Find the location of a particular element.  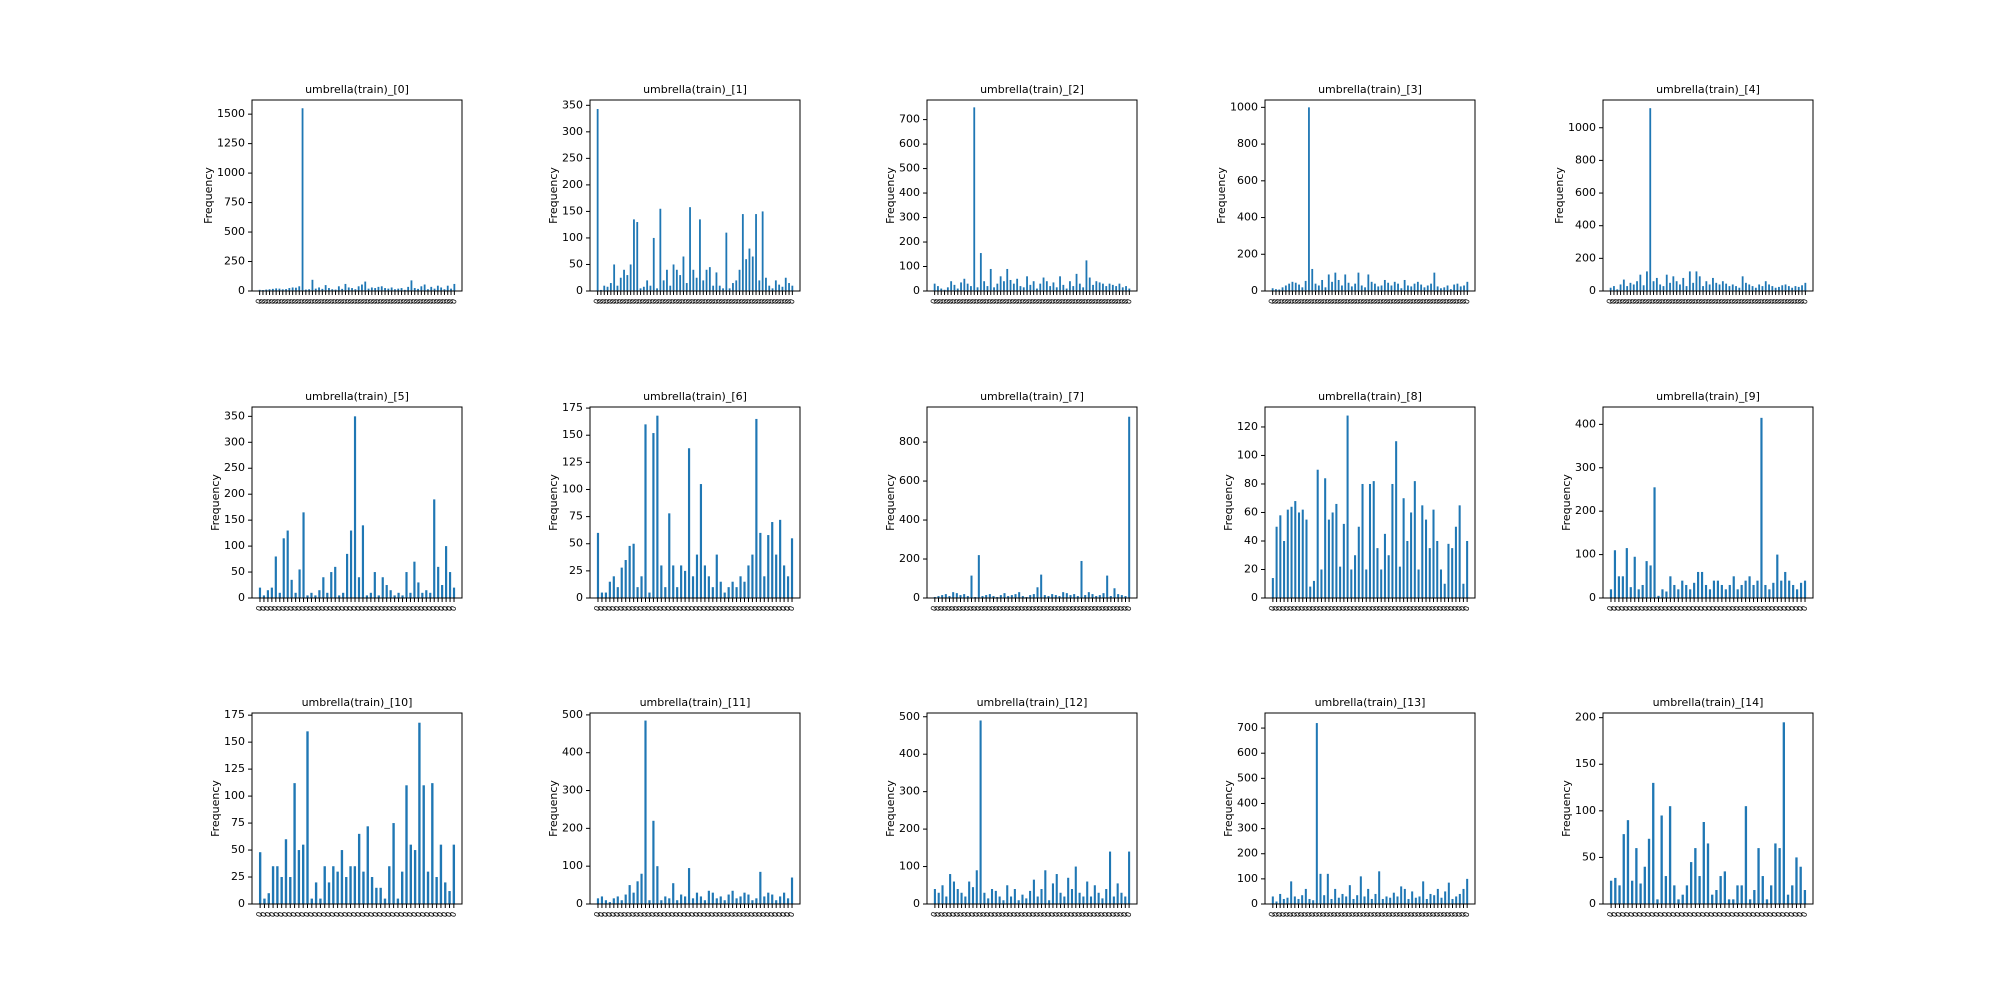

y-tick-label: 150 is located at coordinates (234, 519).